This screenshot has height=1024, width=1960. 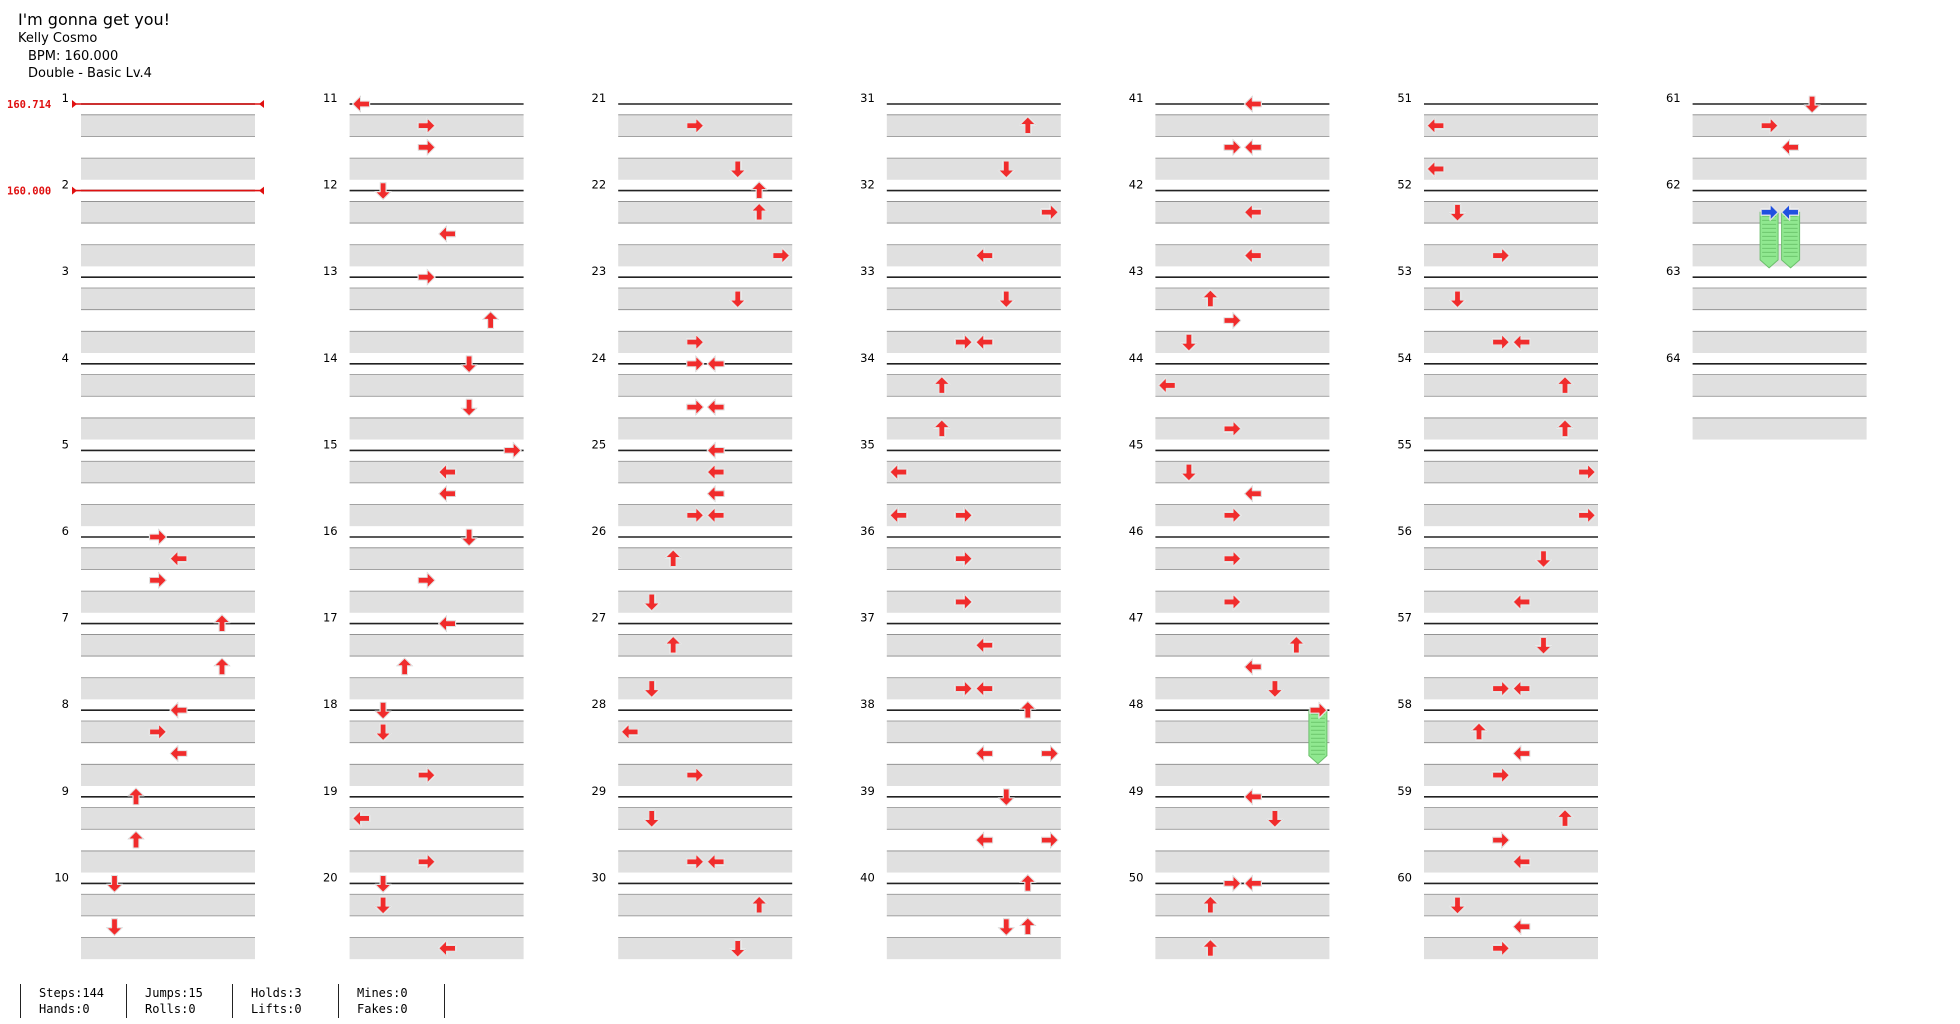 What do you see at coordinates (867, 358) in the screenshot?
I see `measure-number: 34` at bounding box center [867, 358].